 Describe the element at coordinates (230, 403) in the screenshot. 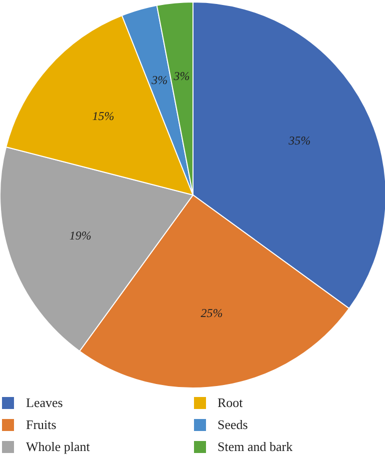

I see `legend-label: Root` at that location.